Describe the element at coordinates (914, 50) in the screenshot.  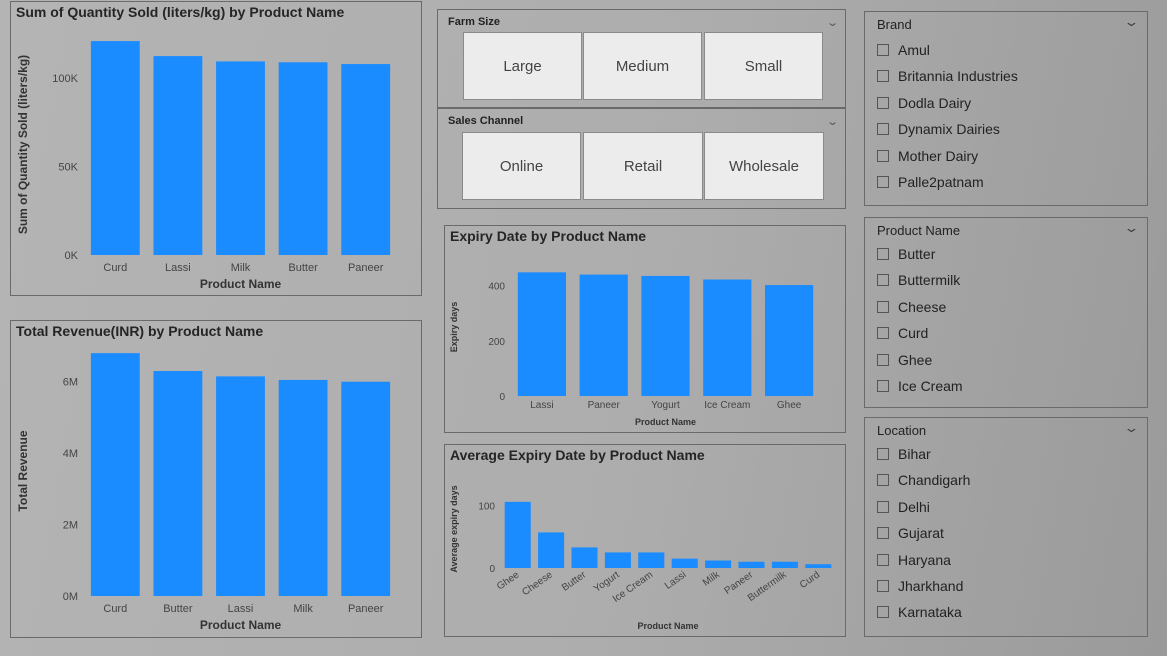
I see `brand-item-label: Amul` at that location.